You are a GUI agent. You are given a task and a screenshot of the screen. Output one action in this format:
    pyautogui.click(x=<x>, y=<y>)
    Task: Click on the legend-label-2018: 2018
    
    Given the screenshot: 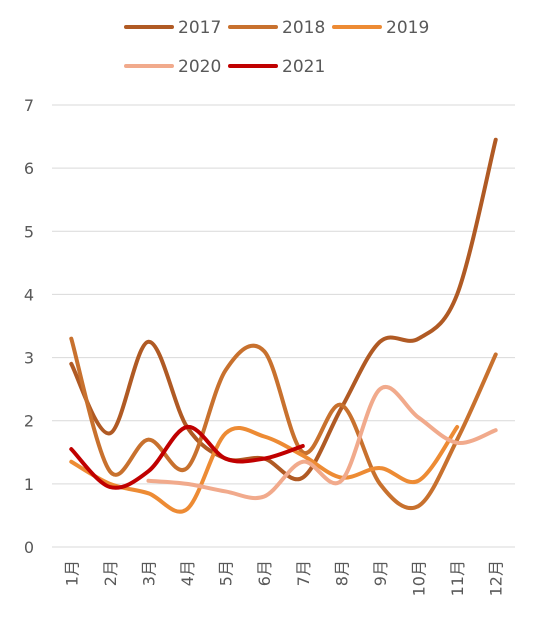 What is the action you would take?
    pyautogui.click(x=303, y=28)
    